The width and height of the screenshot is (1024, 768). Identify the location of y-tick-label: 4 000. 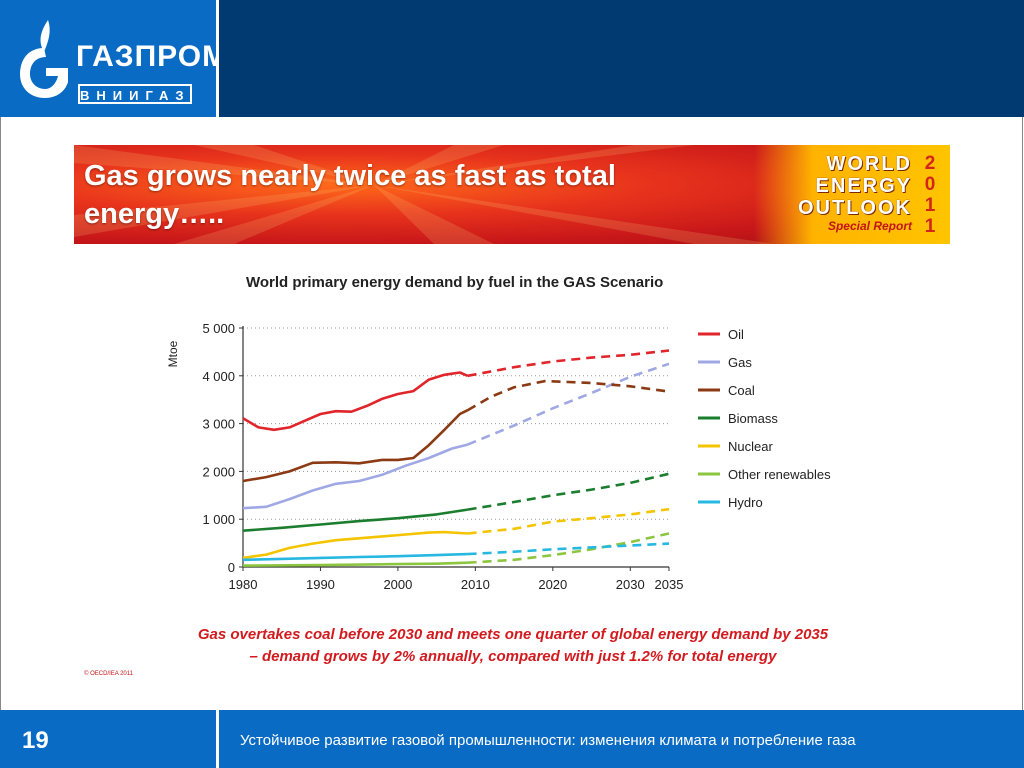
(218, 376).